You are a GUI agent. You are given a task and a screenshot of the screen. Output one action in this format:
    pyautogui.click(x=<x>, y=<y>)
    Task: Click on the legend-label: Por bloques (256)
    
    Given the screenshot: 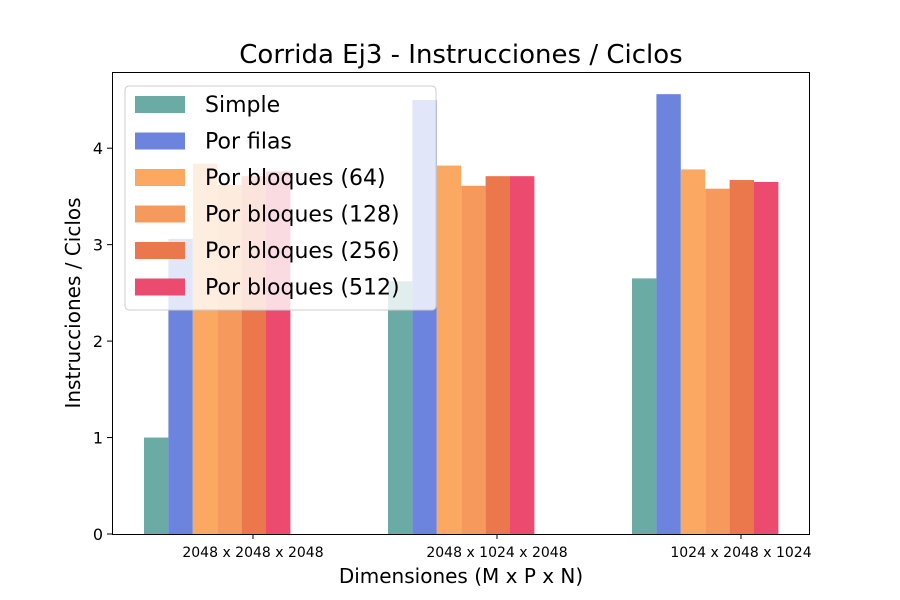 What is the action you would take?
    pyautogui.click(x=302, y=251)
    